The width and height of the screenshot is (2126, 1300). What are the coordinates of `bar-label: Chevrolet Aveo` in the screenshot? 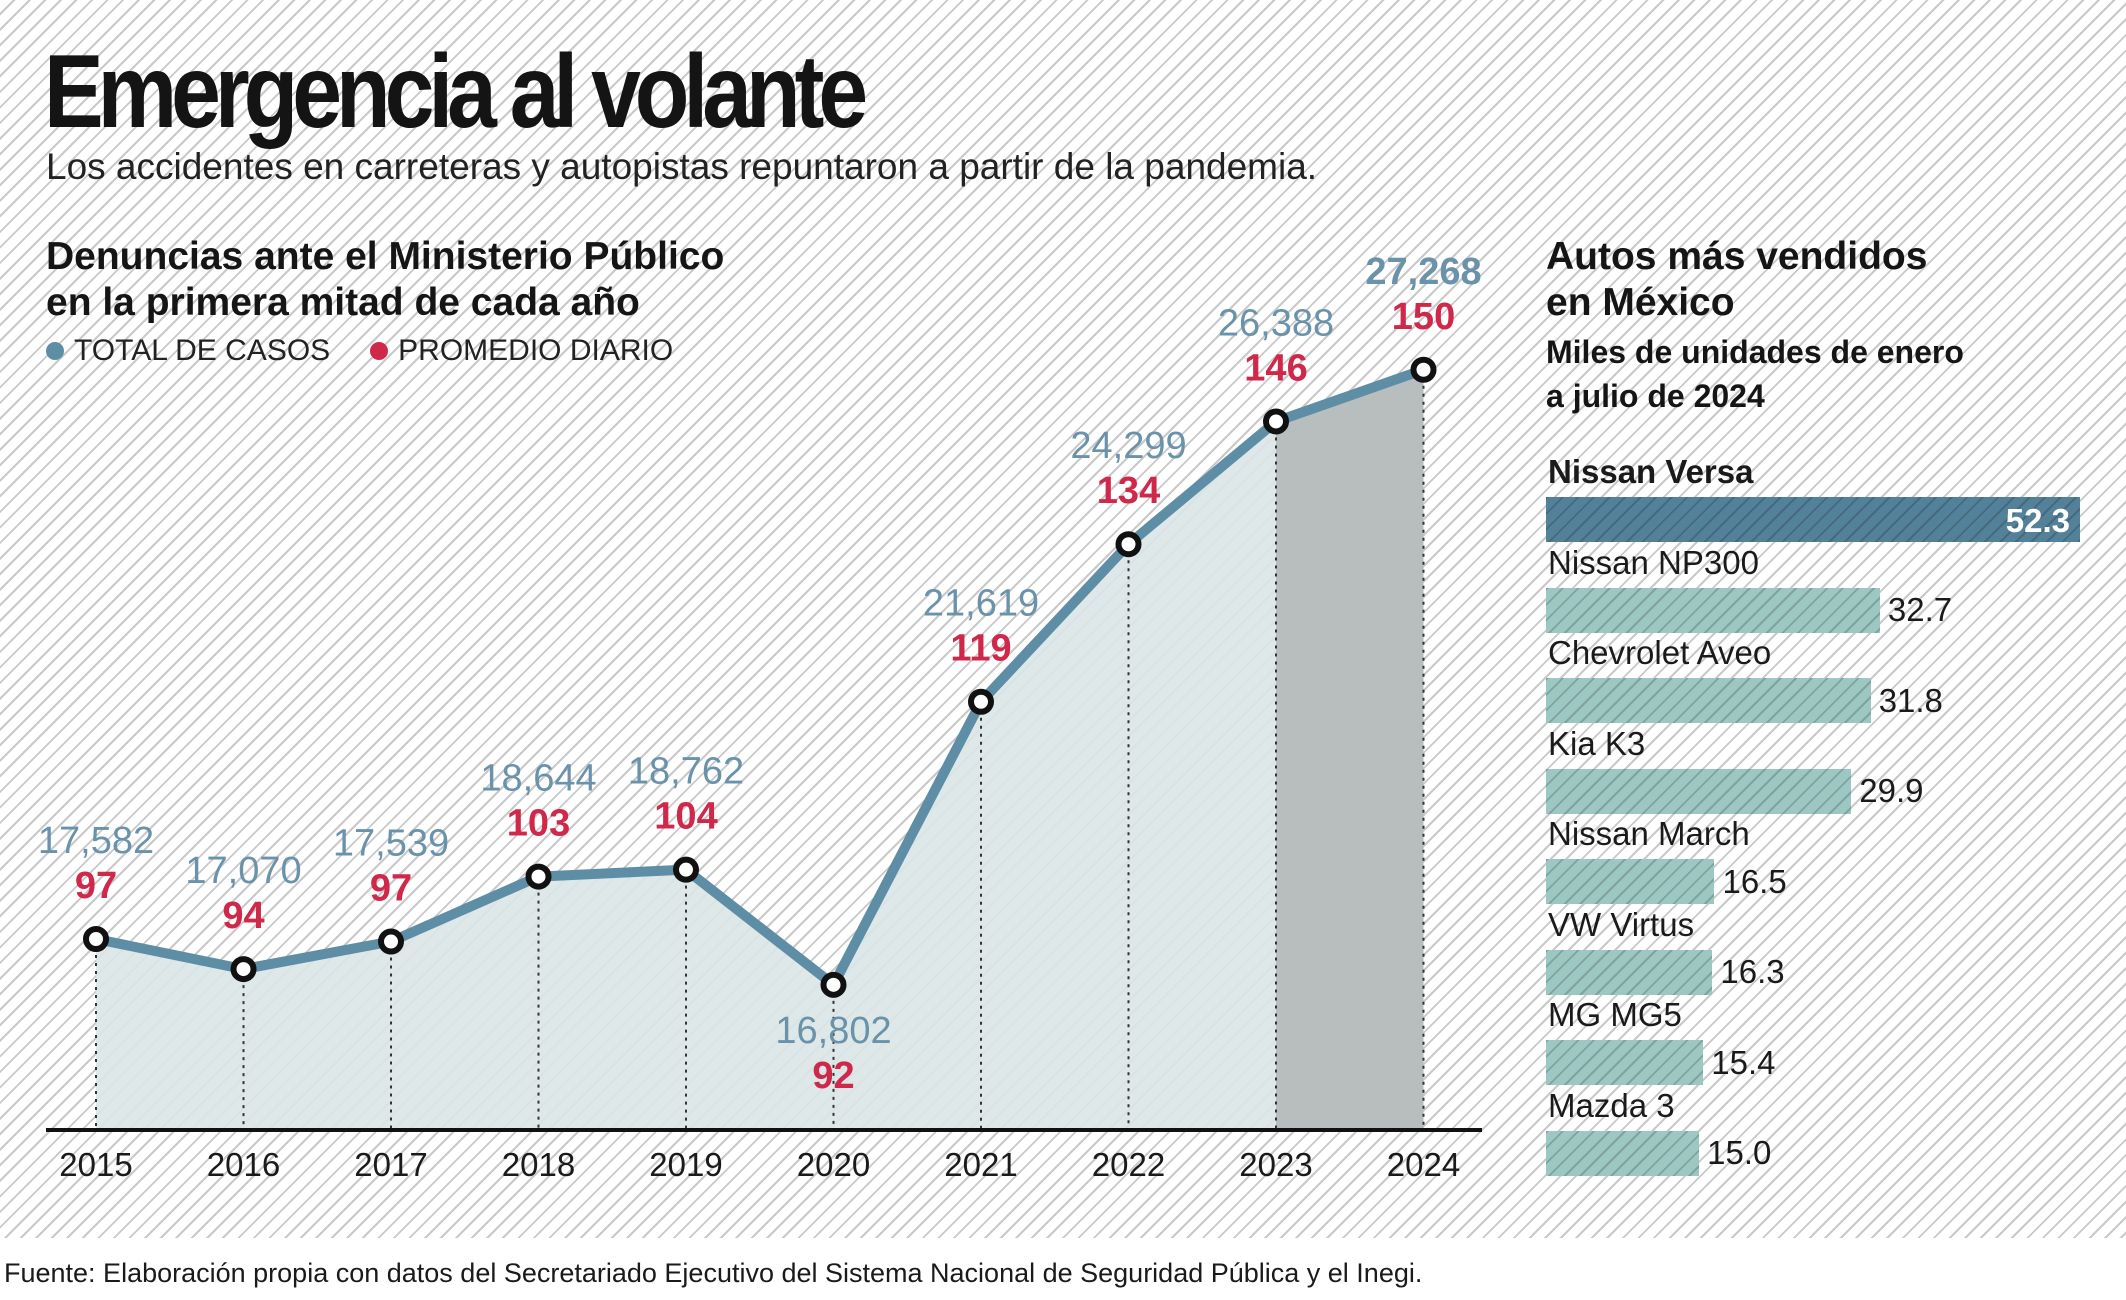 It's located at (1660, 652).